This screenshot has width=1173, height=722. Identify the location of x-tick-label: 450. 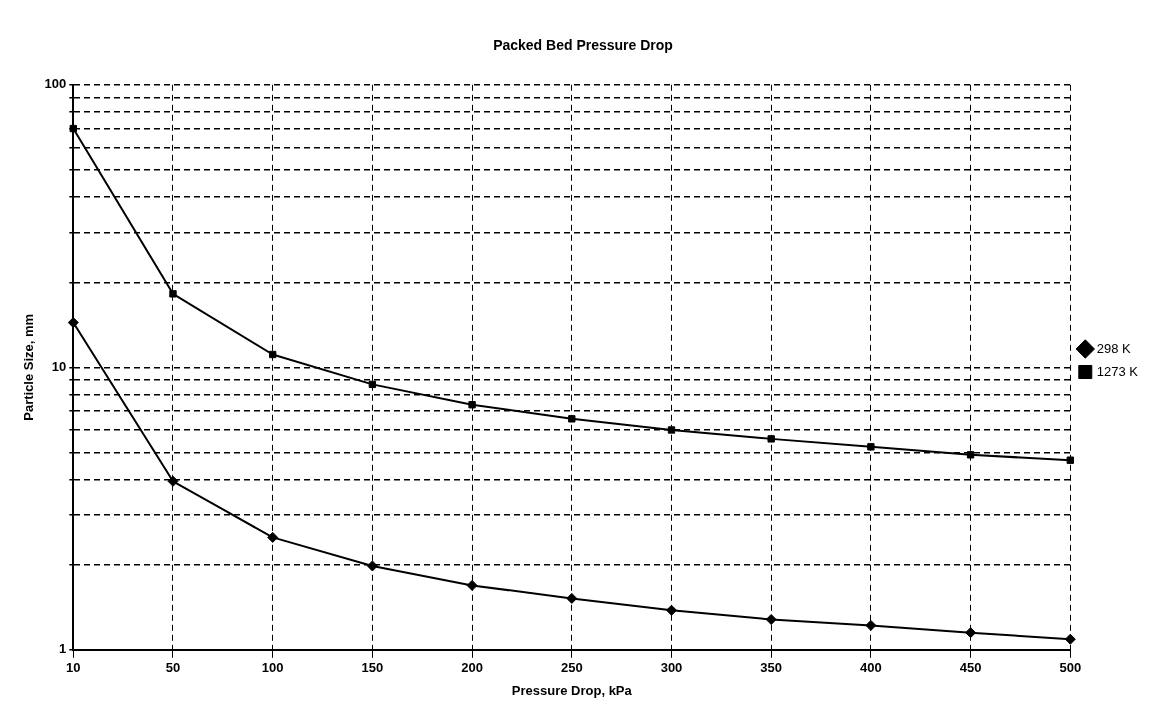
(970, 668).